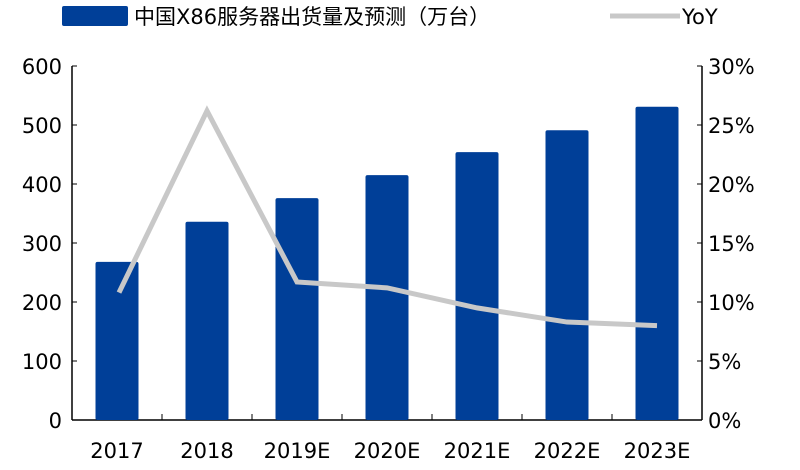 The height and width of the screenshot is (470, 800). I want to click on left-tick-label: 200, so click(42, 303).